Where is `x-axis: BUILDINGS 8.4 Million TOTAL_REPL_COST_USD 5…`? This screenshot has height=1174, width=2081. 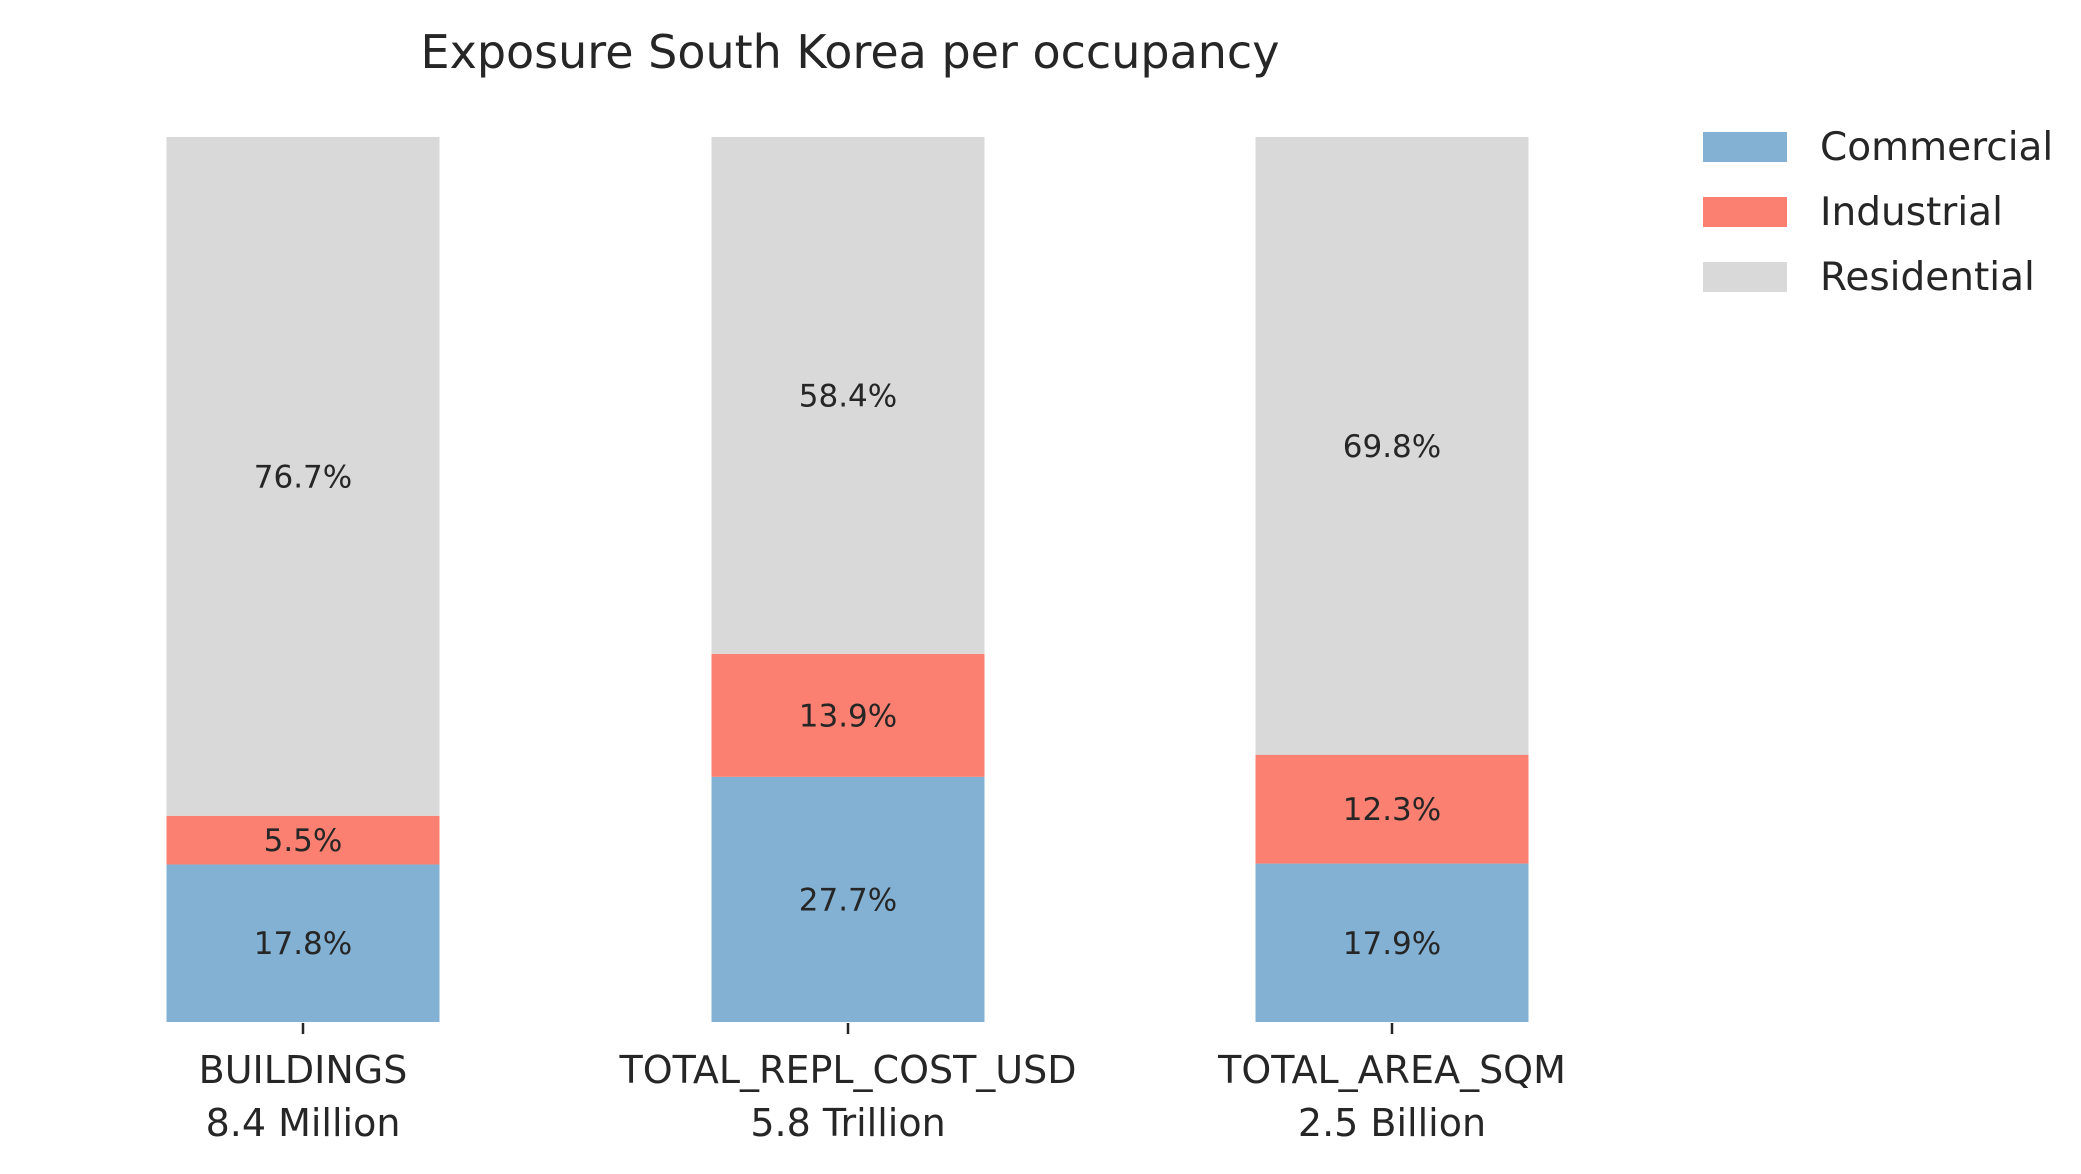 x-axis: BUILDINGS 8.4 Million TOTAL_REPL_COST_USD 5… is located at coordinates (882, 1084).